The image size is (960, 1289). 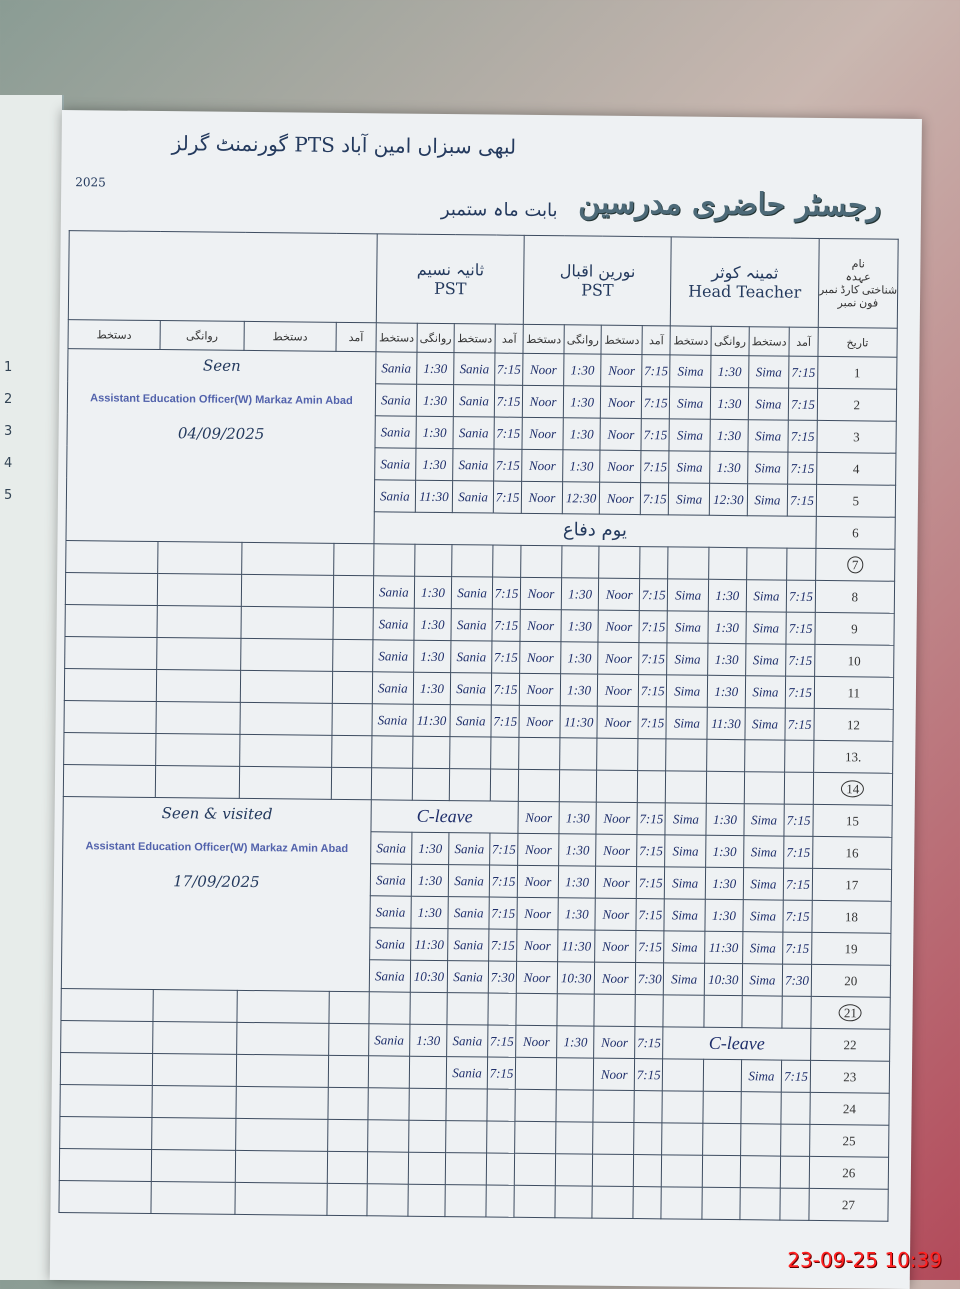 What do you see at coordinates (594, 530) in the screenshot?
I see `holiday-note: یوم دفاع` at bounding box center [594, 530].